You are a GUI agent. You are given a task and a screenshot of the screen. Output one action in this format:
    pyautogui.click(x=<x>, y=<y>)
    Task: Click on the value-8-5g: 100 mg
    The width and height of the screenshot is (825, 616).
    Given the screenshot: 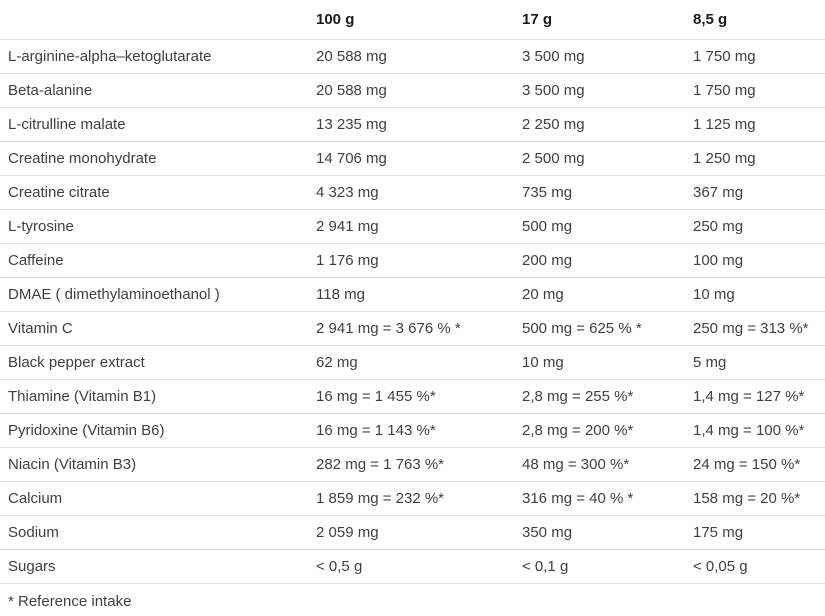 What is the action you would take?
    pyautogui.click(x=755, y=260)
    